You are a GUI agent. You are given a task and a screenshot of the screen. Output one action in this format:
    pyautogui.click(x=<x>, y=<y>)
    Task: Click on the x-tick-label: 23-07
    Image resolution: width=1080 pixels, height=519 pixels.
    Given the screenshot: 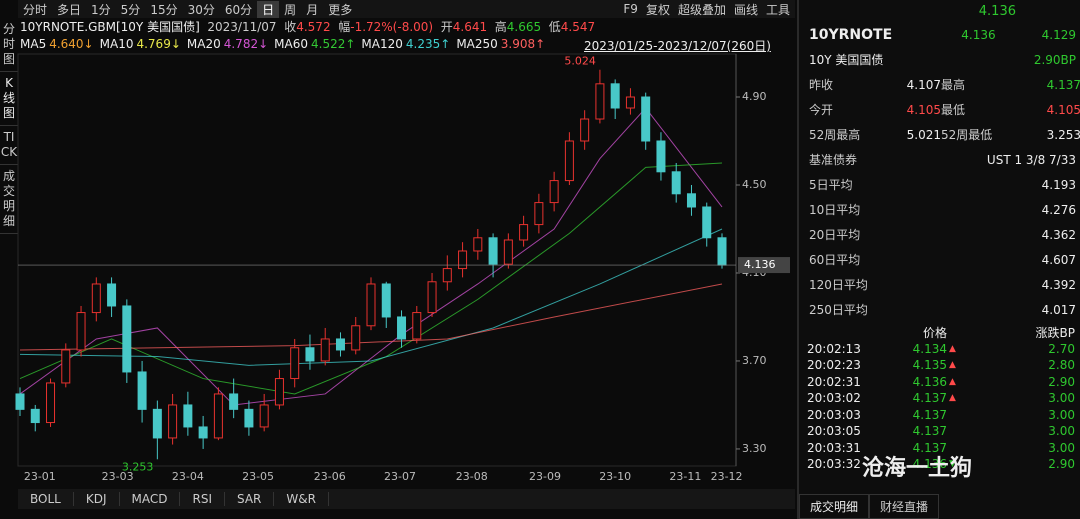 What is the action you would take?
    pyautogui.click(x=400, y=476)
    